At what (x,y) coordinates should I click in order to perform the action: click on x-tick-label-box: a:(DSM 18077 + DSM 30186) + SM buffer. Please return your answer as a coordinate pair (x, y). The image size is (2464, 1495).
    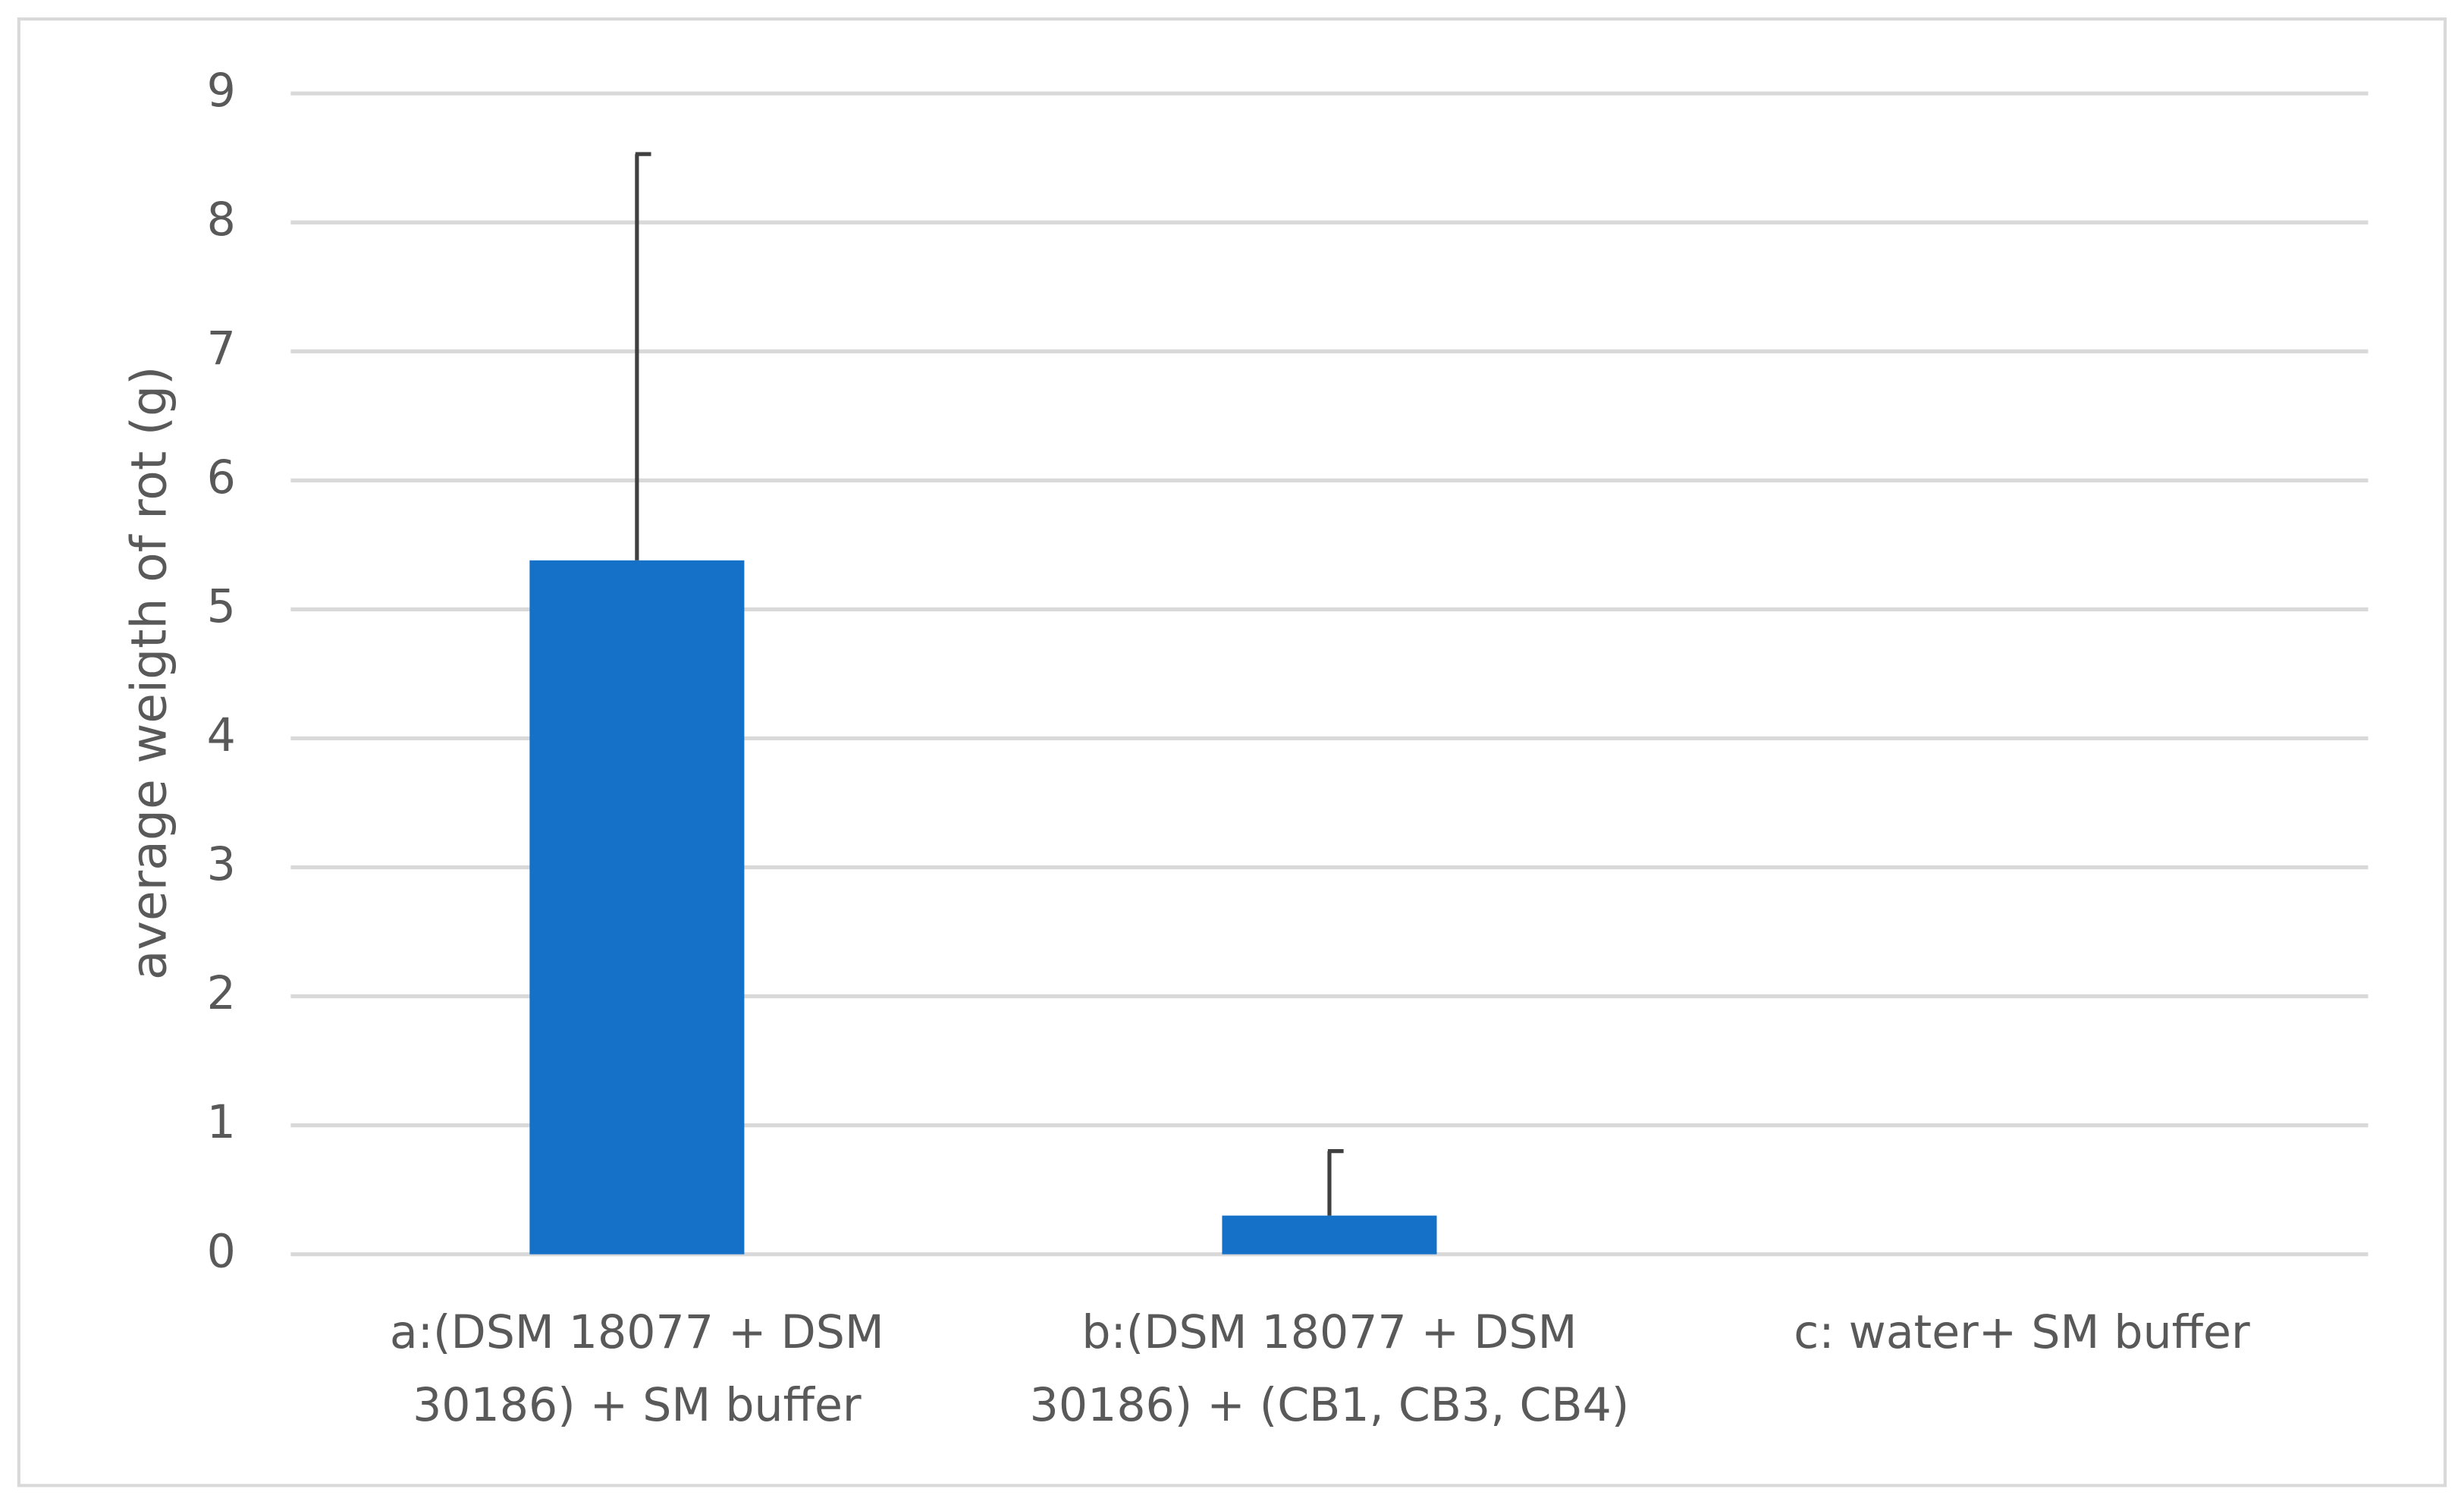
    Looking at the image, I should click on (636, 1368).